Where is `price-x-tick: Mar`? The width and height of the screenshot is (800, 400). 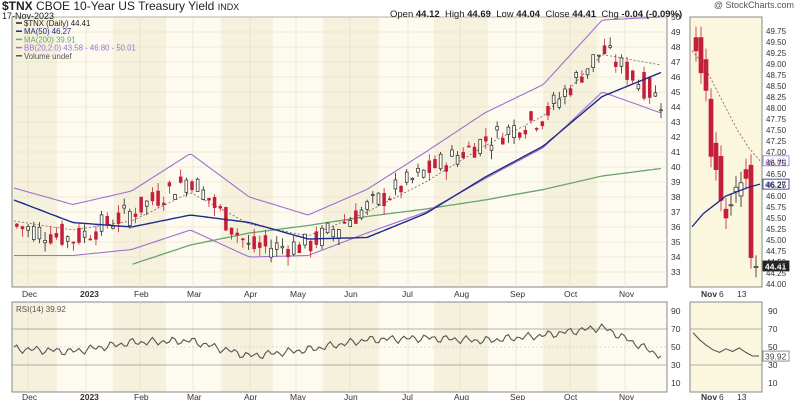 price-x-tick: Mar is located at coordinates (194, 294).